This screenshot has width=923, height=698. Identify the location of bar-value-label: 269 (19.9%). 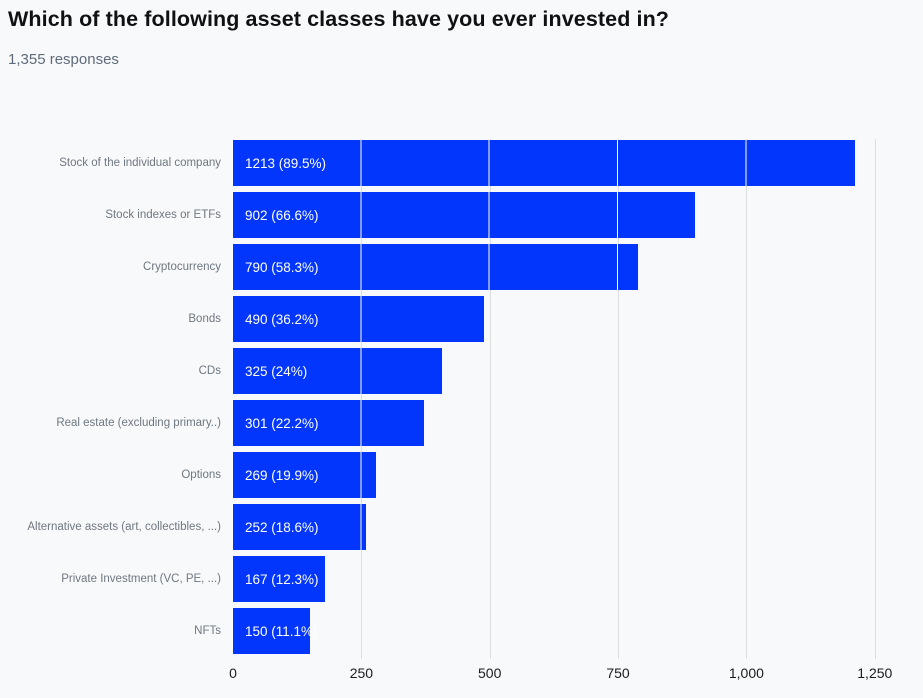
(282, 475).